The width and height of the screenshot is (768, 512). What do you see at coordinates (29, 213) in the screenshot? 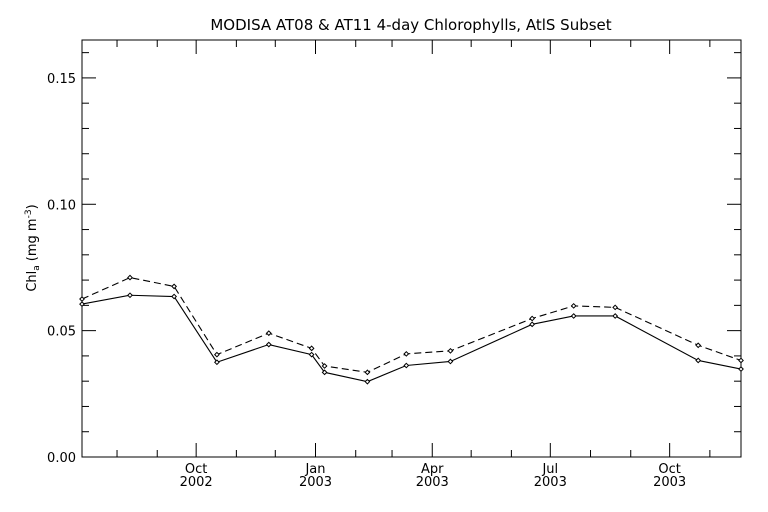
I see `y-axis-label-exponent: -3` at bounding box center [29, 213].